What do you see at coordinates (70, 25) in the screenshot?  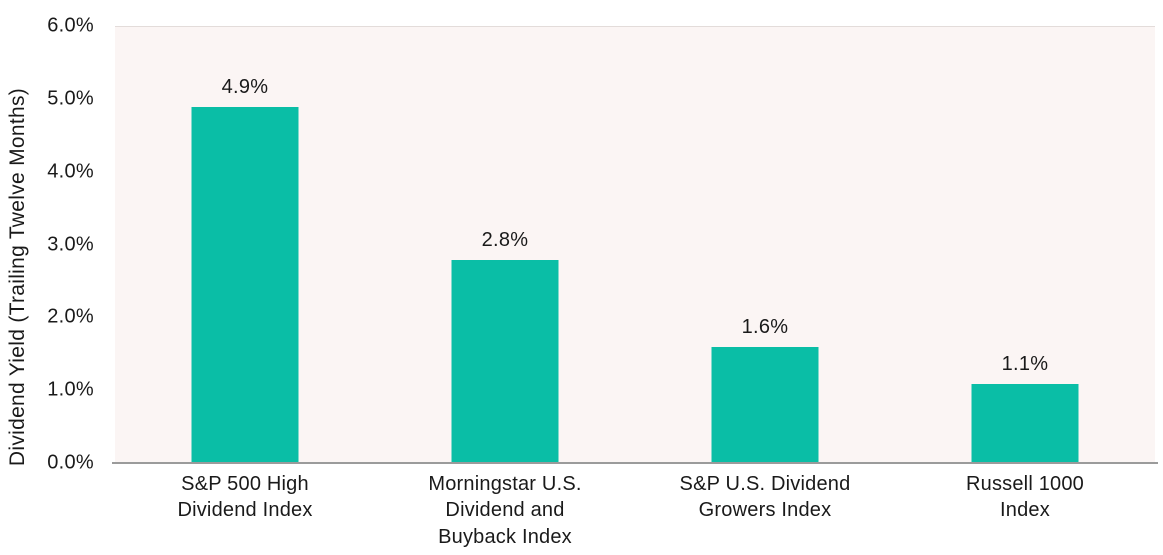 I see `y-axis-tick-label: 6.0%` at bounding box center [70, 25].